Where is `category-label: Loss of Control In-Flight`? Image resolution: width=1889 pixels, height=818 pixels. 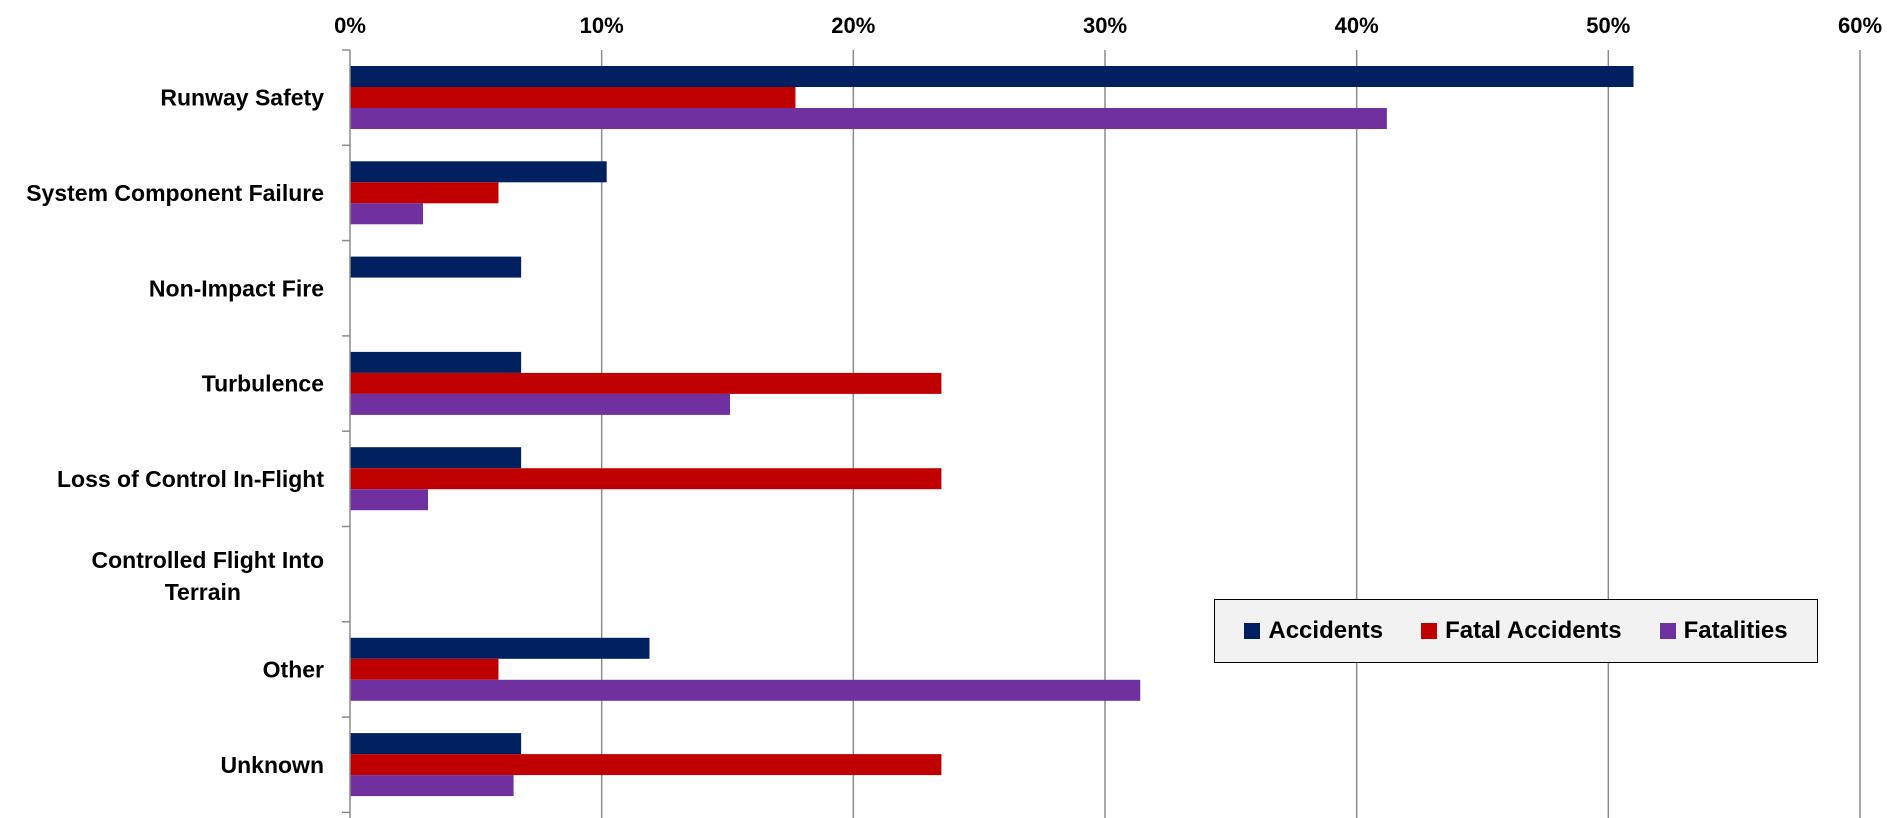
category-label: Loss of Control In-Flight is located at coordinates (190, 479).